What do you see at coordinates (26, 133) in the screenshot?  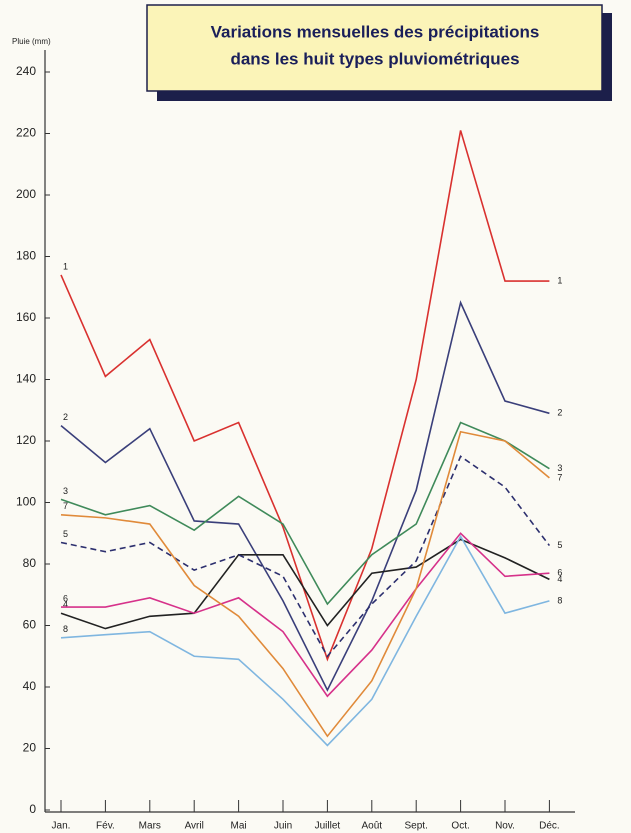 I see `y-tick-label: 220` at bounding box center [26, 133].